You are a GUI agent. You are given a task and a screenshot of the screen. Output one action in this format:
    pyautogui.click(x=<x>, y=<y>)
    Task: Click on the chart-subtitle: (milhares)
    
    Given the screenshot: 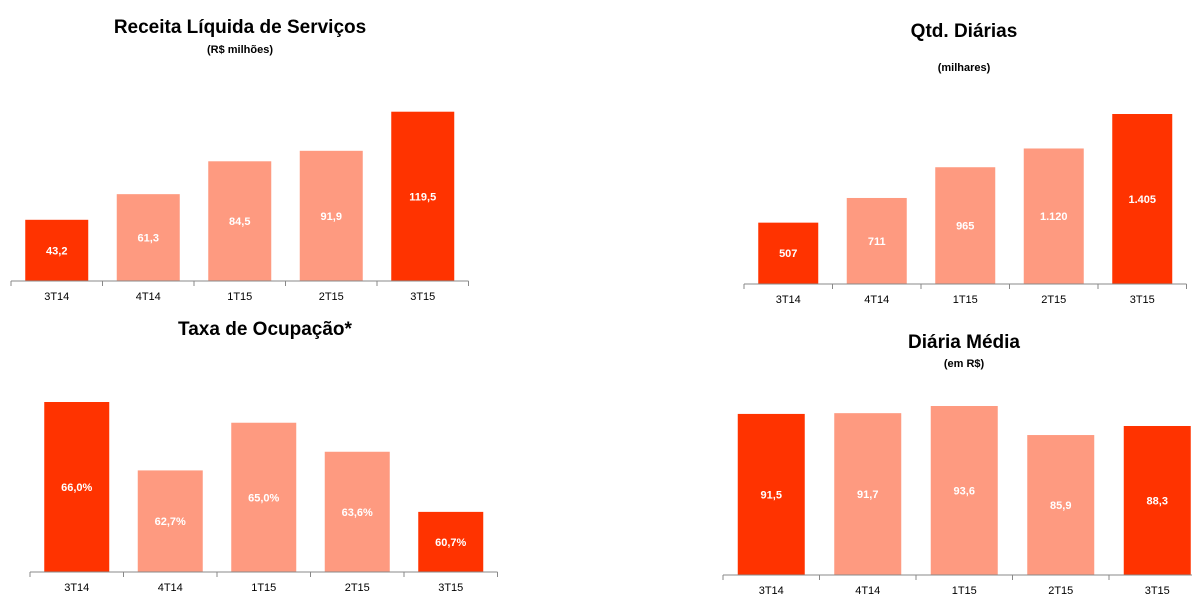 What is the action you would take?
    pyautogui.click(x=964, y=68)
    